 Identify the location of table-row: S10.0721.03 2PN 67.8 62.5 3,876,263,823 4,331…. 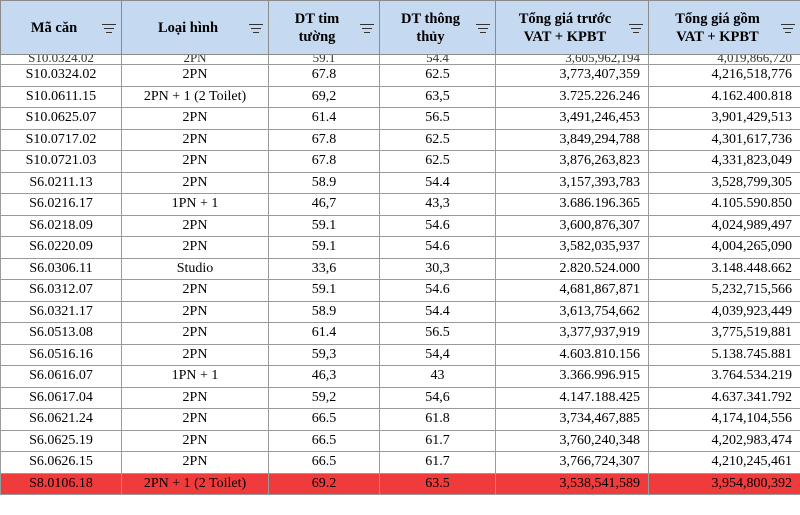
(400, 161).